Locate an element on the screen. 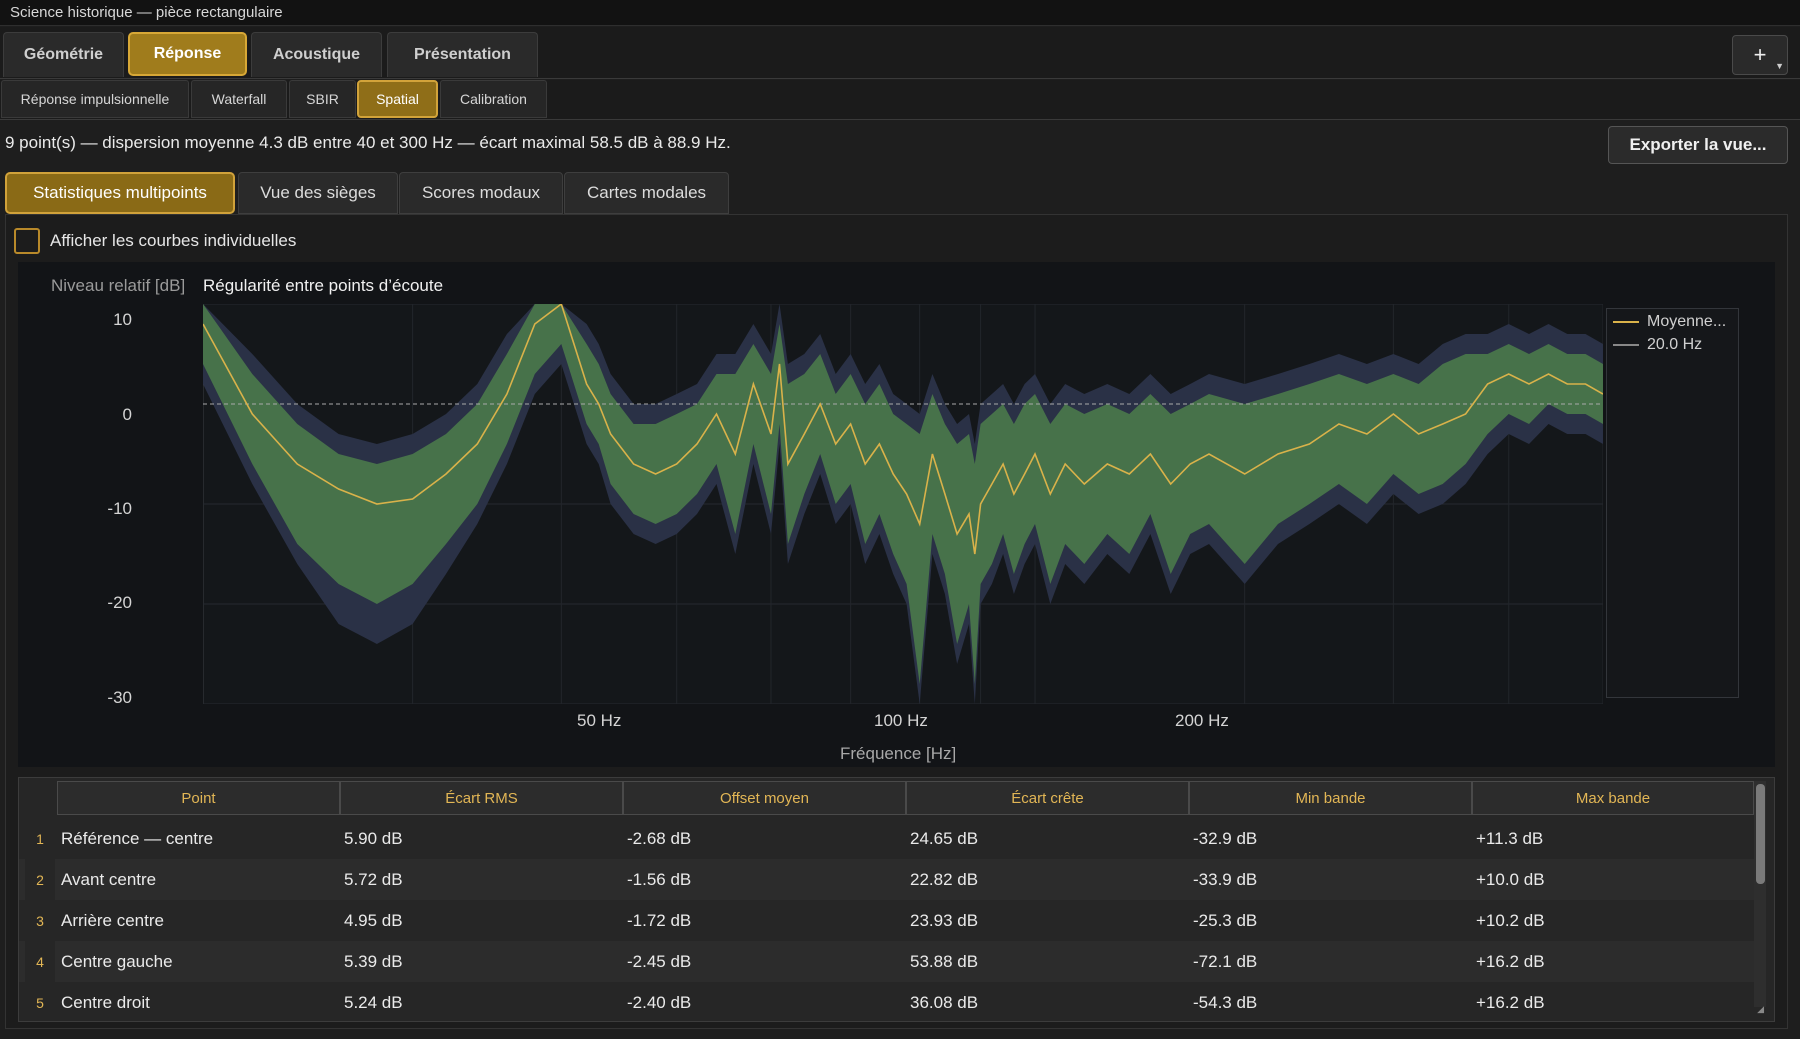 This screenshot has height=1039, width=1800. plus-icon: + is located at coordinates (1760, 54).